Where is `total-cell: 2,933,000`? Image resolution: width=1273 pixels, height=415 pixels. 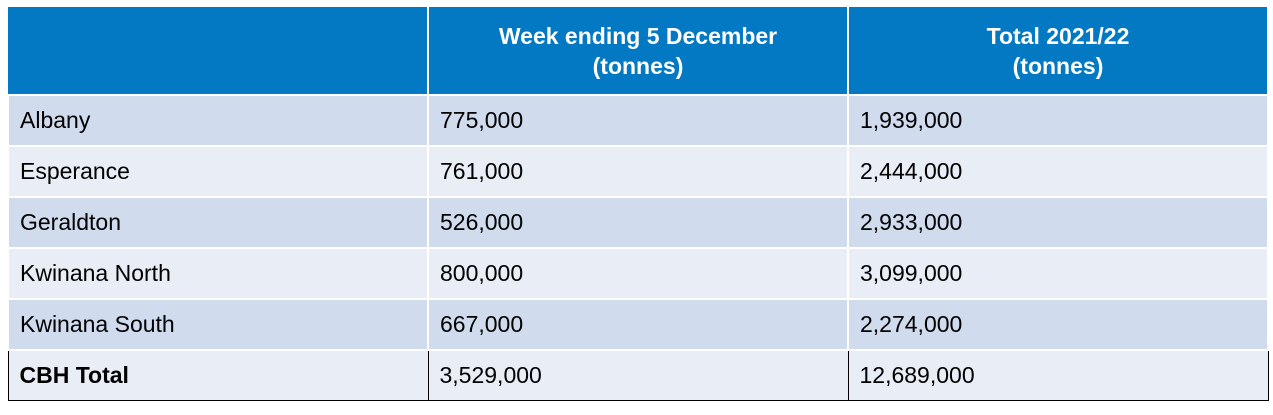 total-cell: 2,933,000 is located at coordinates (1058, 222).